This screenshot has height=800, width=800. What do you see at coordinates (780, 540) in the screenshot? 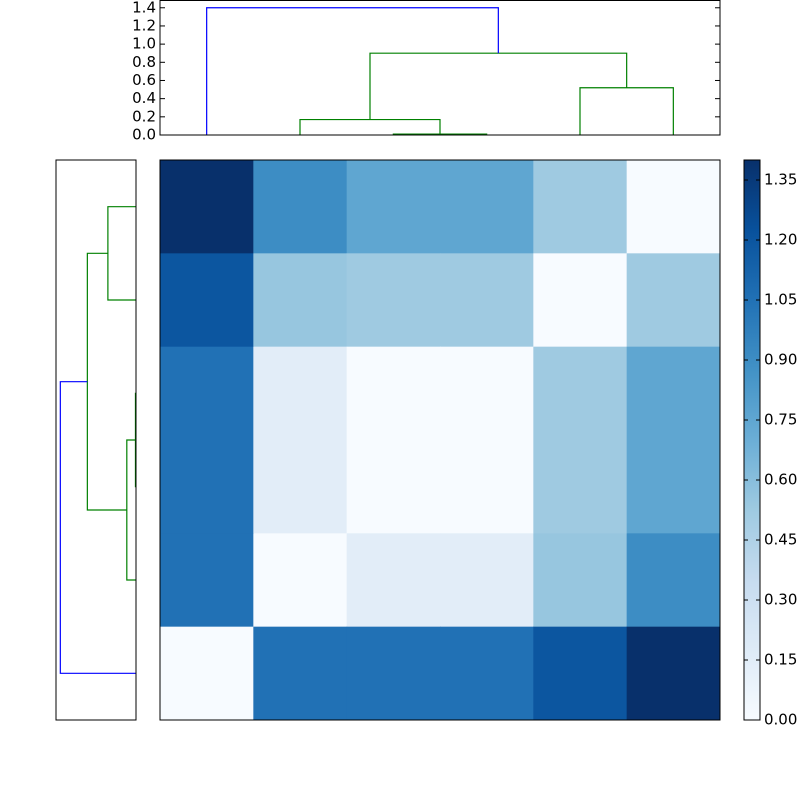
I see `colorbar-tick-label: 0.45` at bounding box center [780, 540].